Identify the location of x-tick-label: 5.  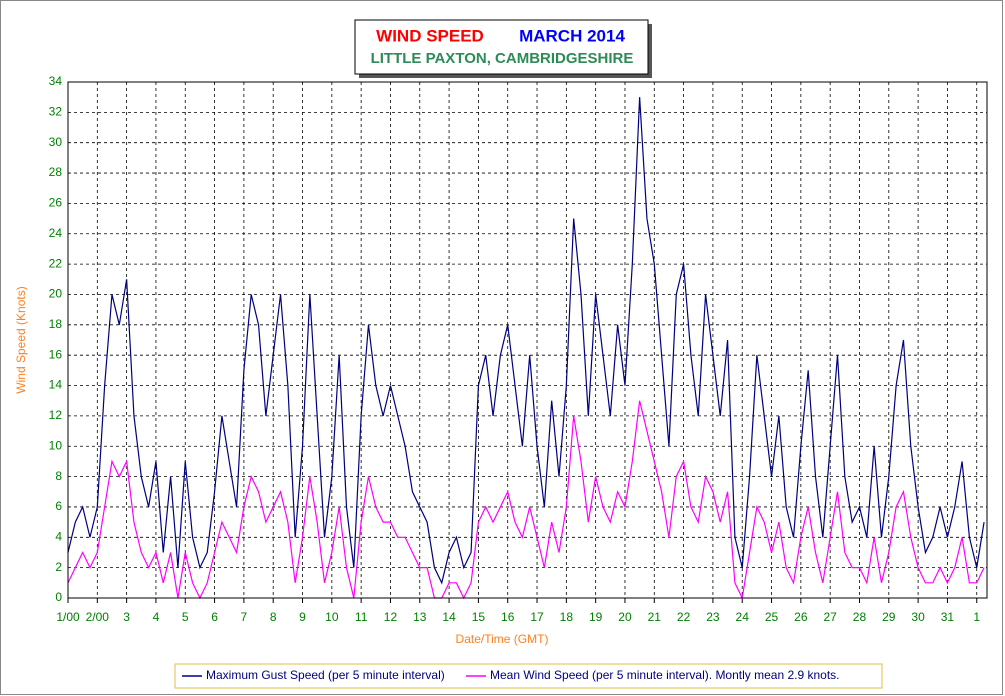
(185, 617).